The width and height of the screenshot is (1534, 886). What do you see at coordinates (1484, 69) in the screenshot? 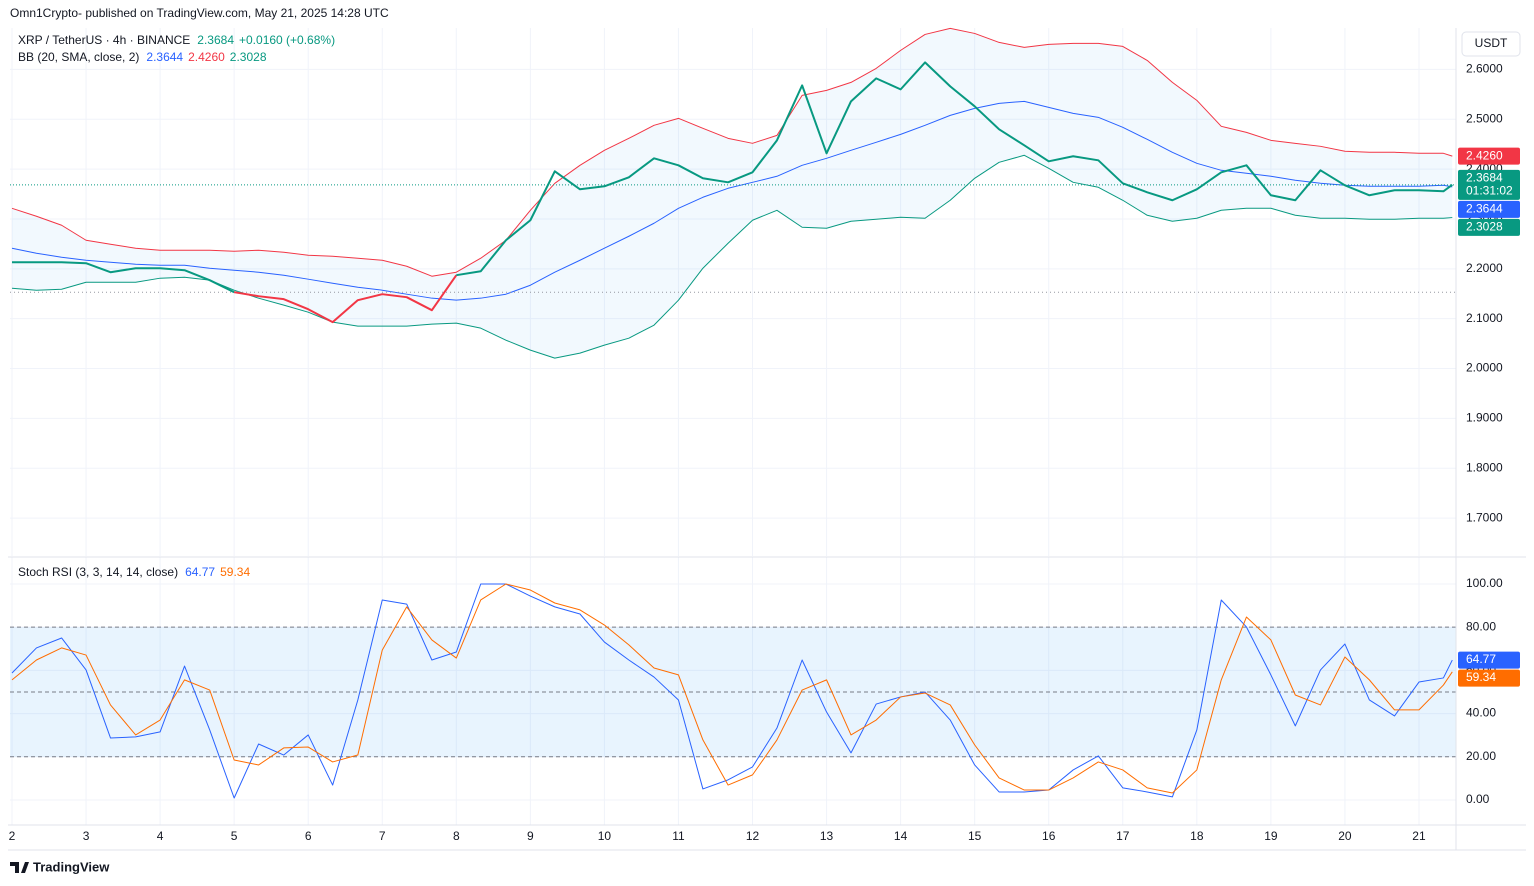
I see `y-tick-label: 2.6000` at bounding box center [1484, 69].